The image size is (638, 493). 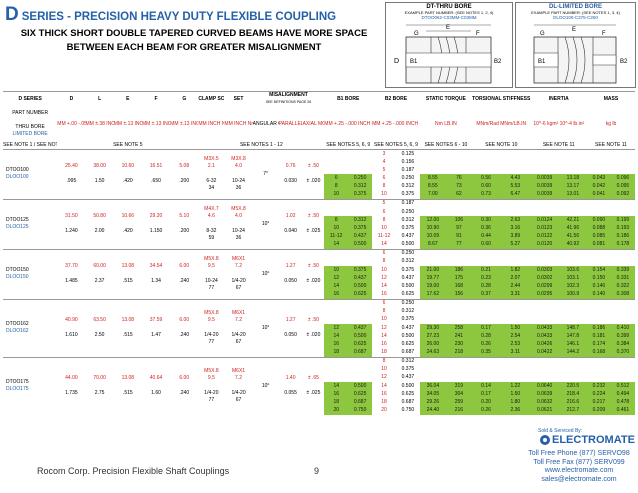 I want to click on dim-clamp-nm: 9.5, so click(x=211, y=266).